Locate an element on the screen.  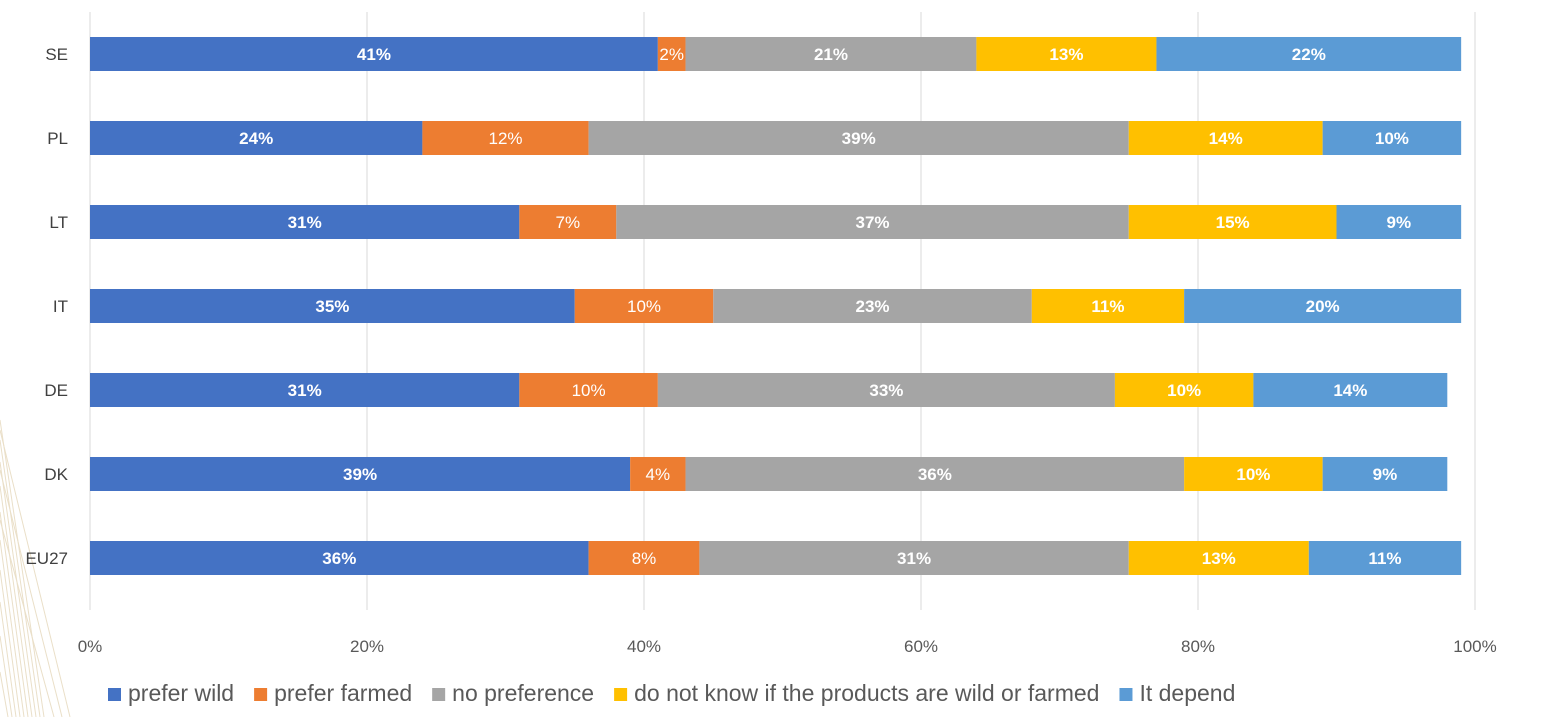
data-label: 23% is located at coordinates (873, 306).